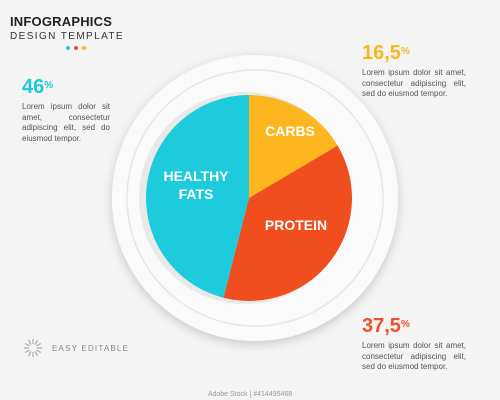  Describe the element at coordinates (386, 53) in the screenshot. I see `callout-carbs-value: 16,5%` at that location.